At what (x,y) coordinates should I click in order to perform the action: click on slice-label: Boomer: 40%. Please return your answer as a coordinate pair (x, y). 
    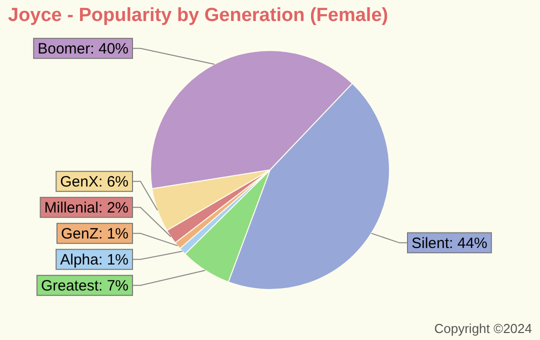
    Looking at the image, I should click on (83, 49).